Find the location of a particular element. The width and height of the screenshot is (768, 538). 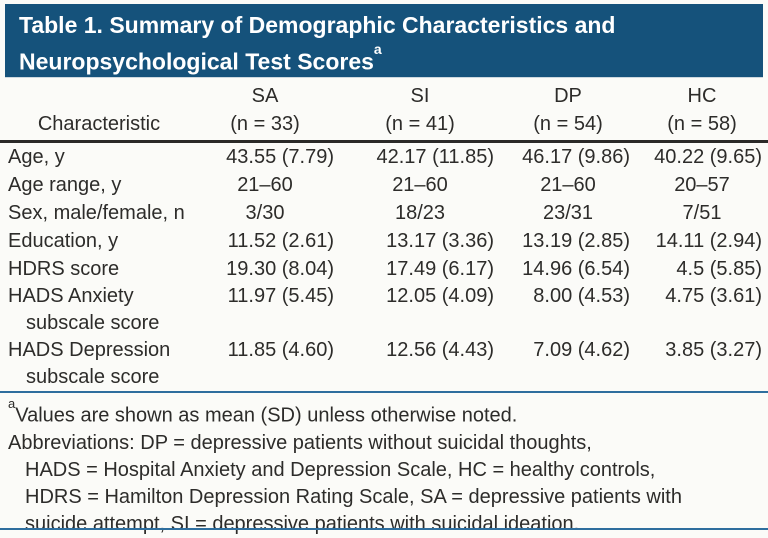

cell-value: 23/31 is located at coordinates (568, 213).